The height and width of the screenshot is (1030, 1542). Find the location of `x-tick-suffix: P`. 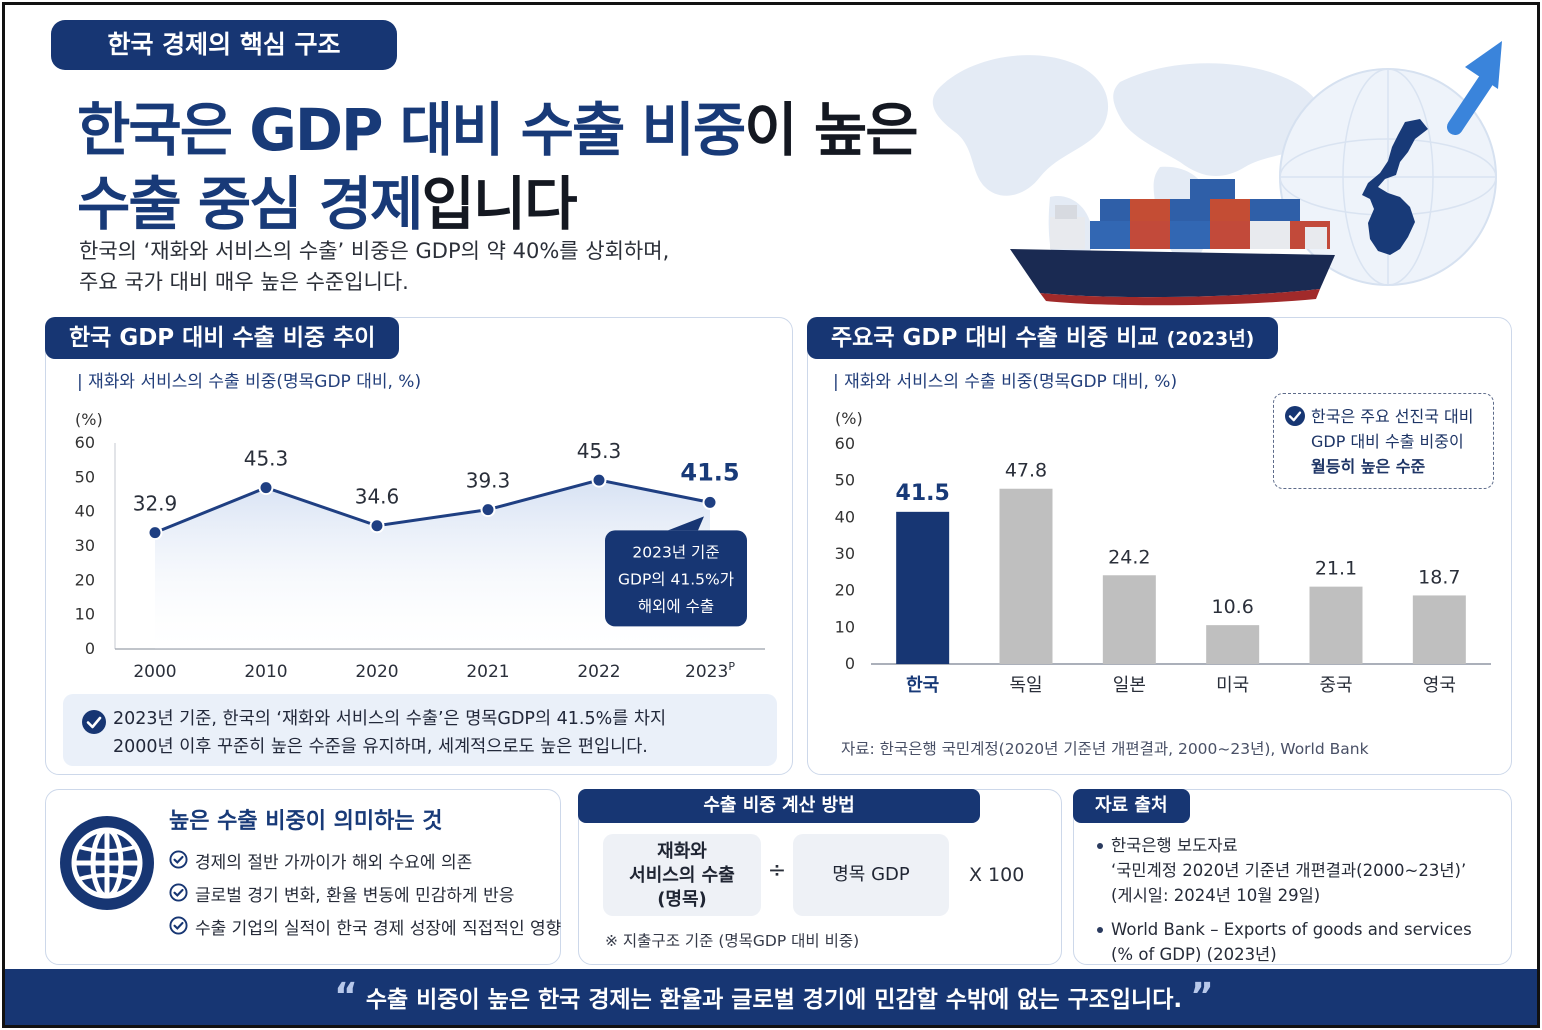

x-tick-suffix: P is located at coordinates (731, 666).